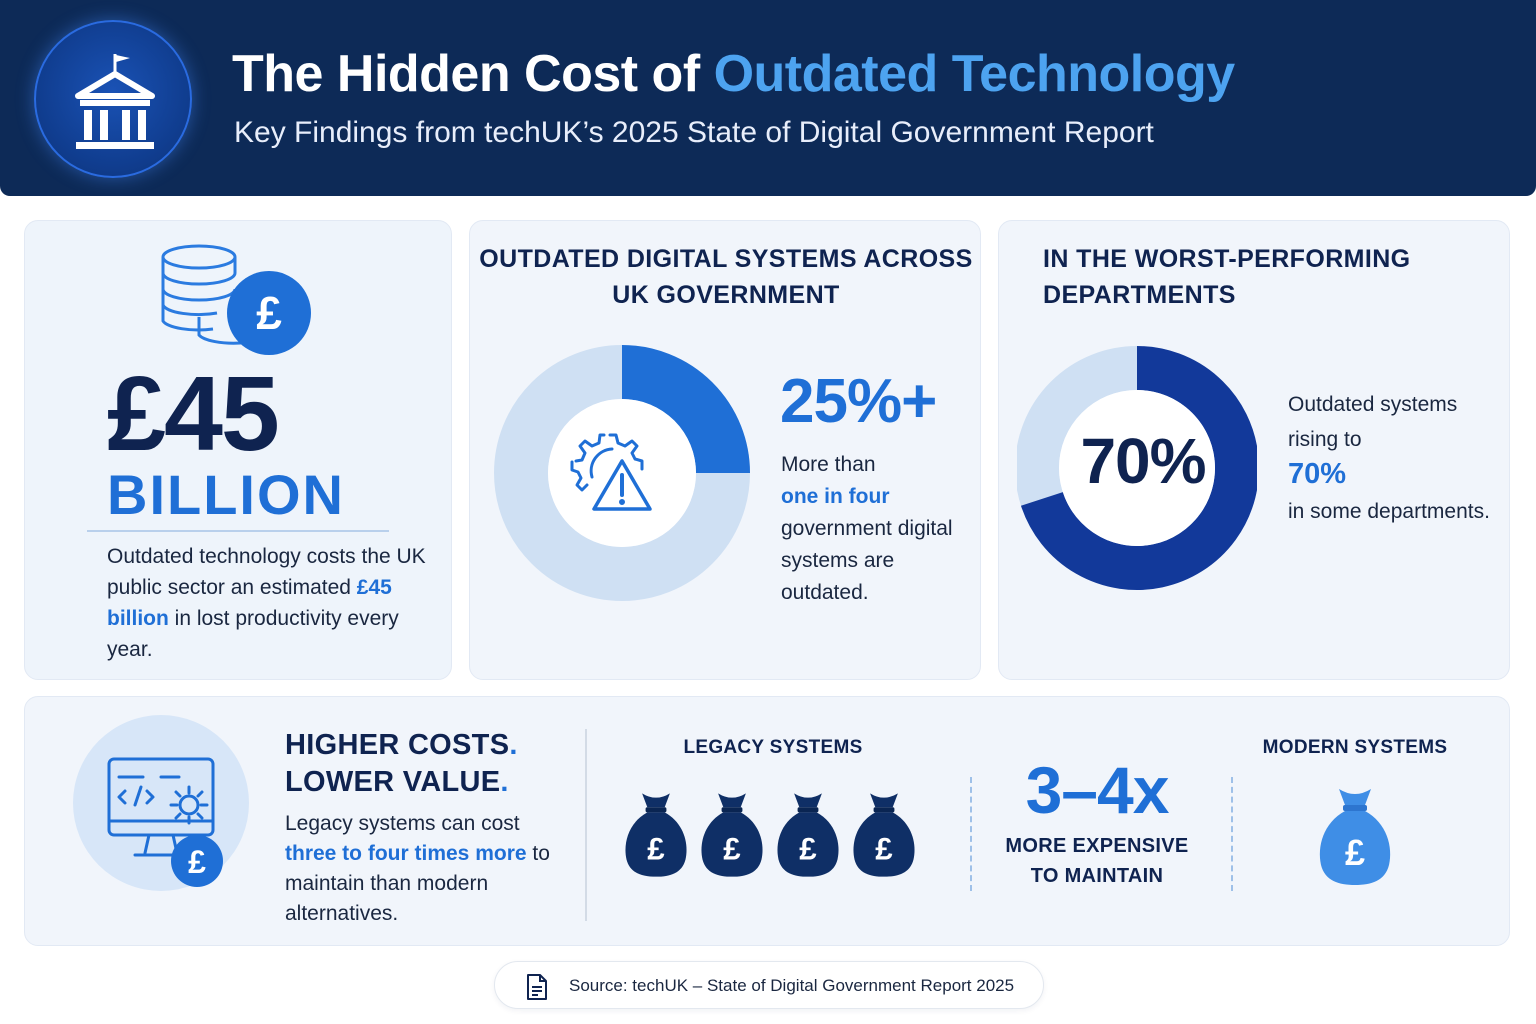 The height and width of the screenshot is (1024, 1536). What do you see at coordinates (1097, 861) in the screenshot?
I see `cost-multiplier-caption: MORE EXPENSIVE TO MAINTAIN` at bounding box center [1097, 861].